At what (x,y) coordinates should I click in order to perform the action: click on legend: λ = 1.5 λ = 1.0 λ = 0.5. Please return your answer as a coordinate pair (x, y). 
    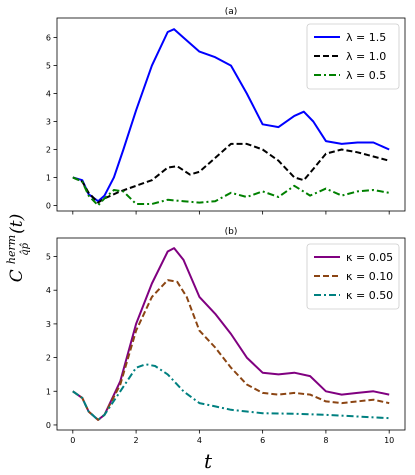
    Looking at the image, I should click on (353, 56).